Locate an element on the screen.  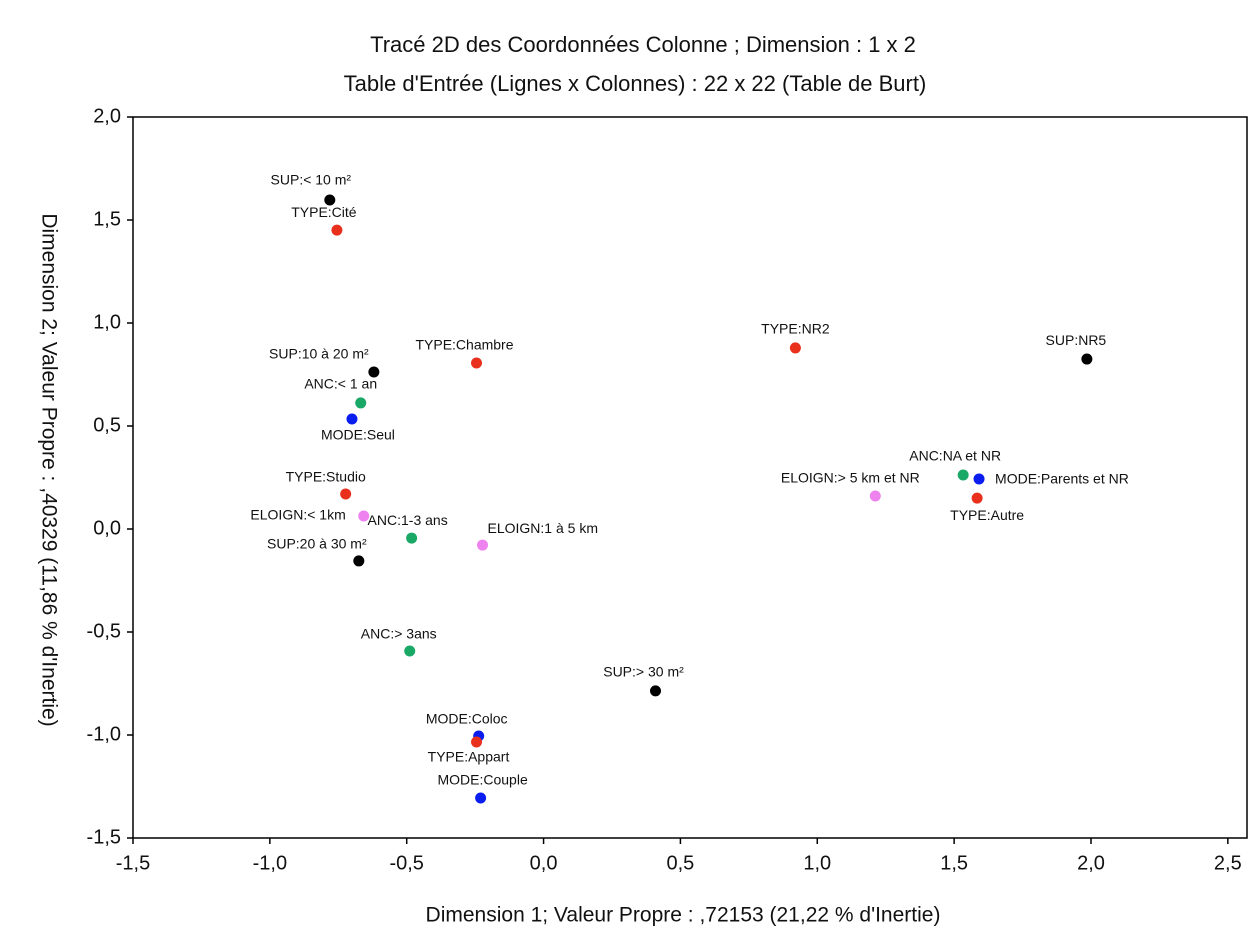
point-label: MODE:Parents et NR is located at coordinates (1062, 479).